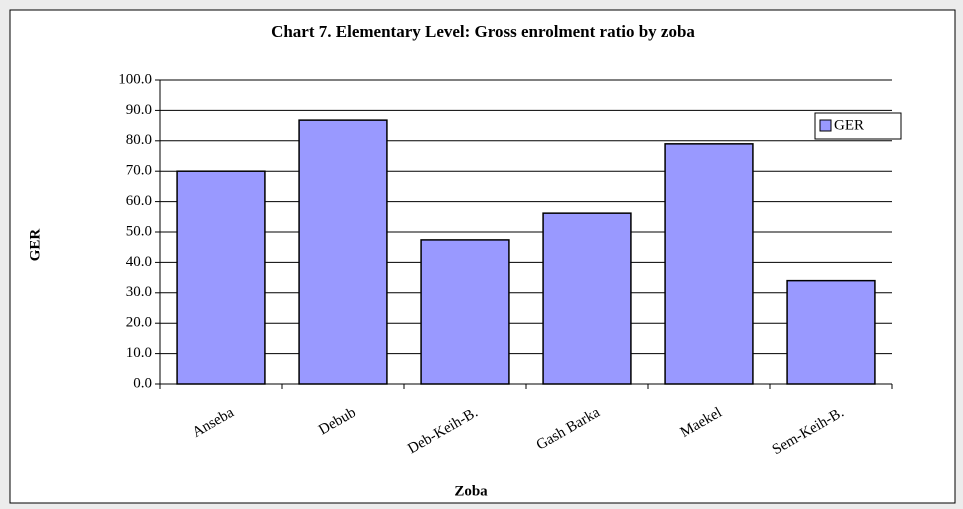 The image size is (963, 509). I want to click on y-tick-label: 0.0, so click(142, 383).